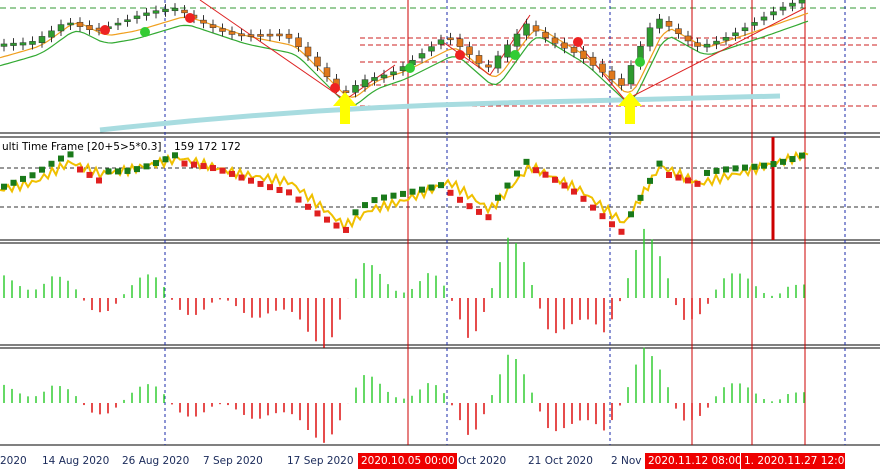 This screenshot has height=474, width=880. What do you see at coordinates (233, 461) in the screenshot?
I see `x-tick-label: 7 Sep 2020` at bounding box center [233, 461].